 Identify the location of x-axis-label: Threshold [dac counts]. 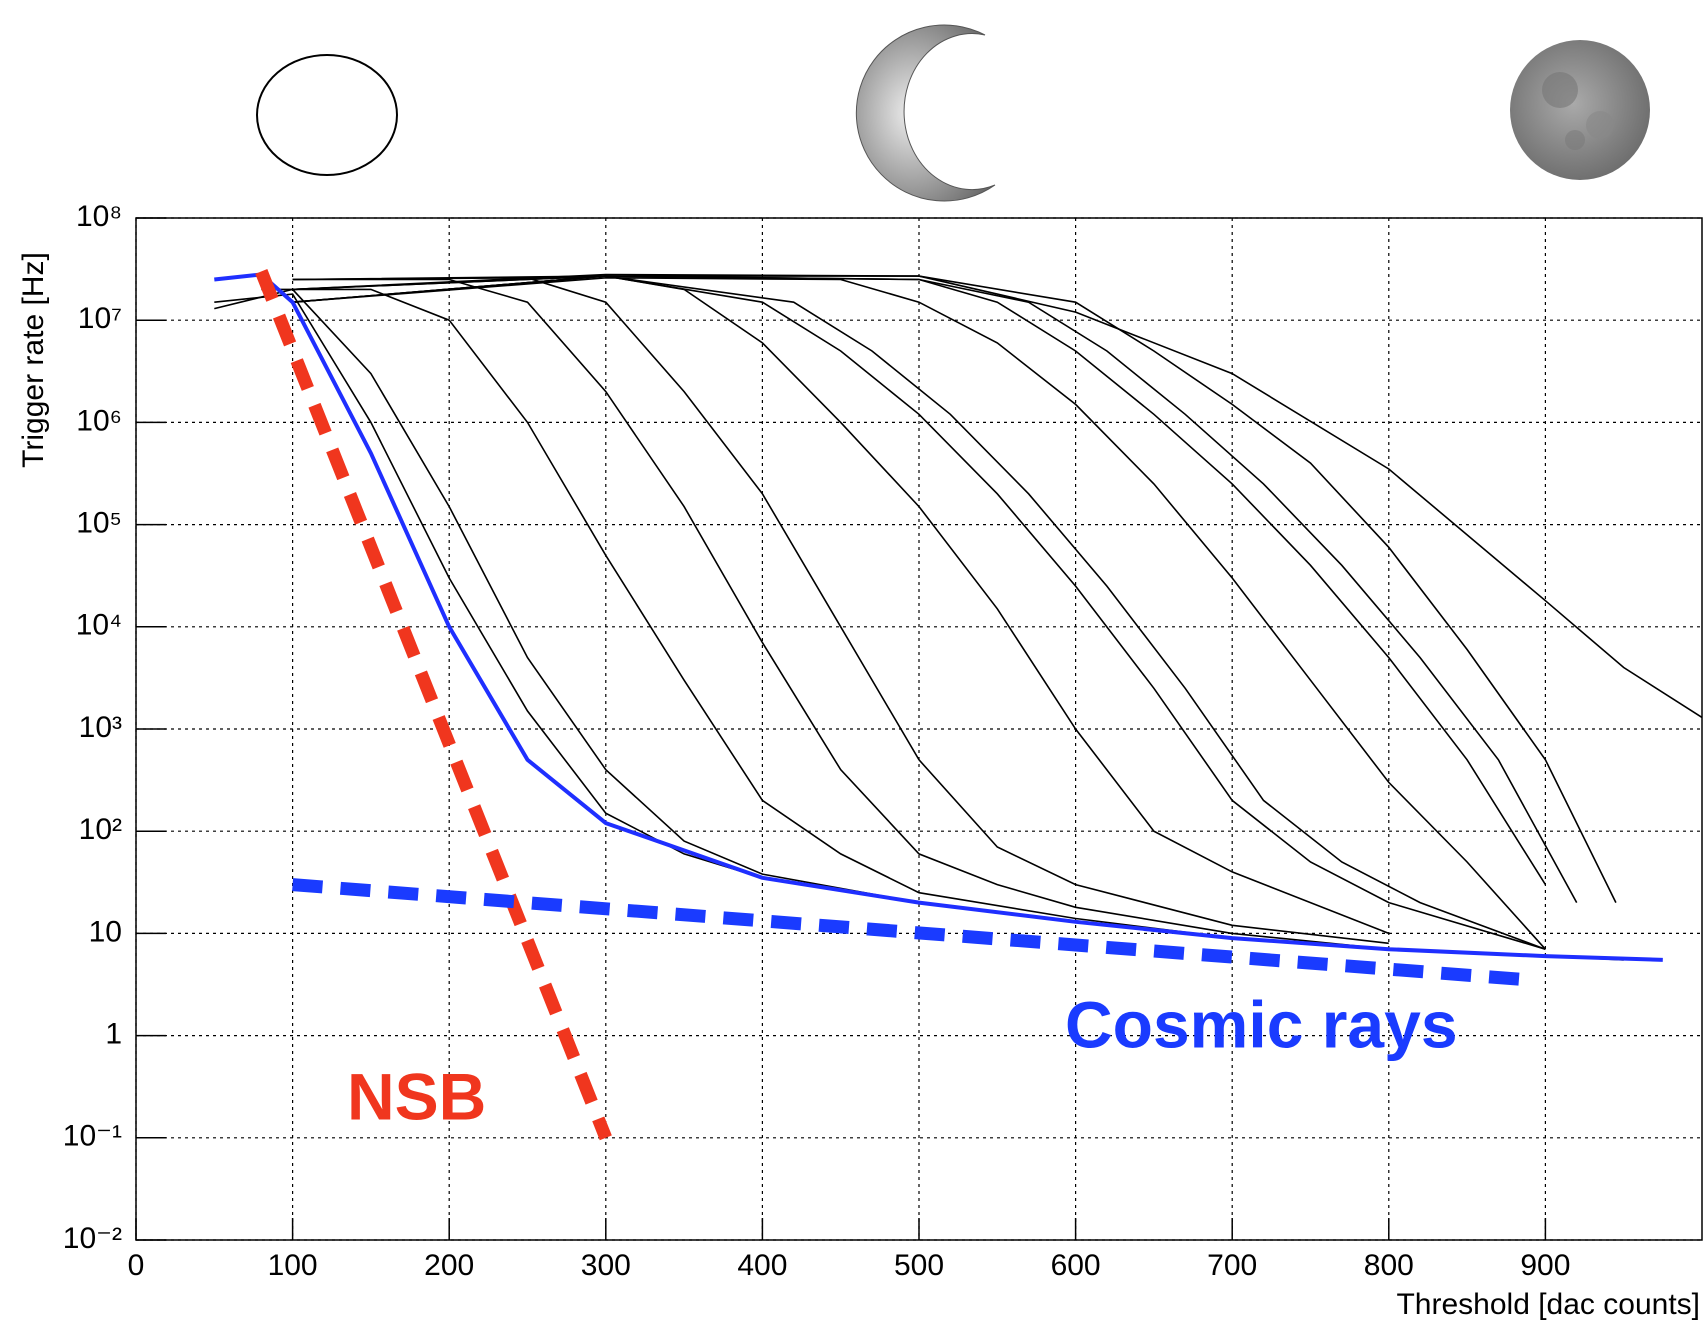
(1548, 1304).